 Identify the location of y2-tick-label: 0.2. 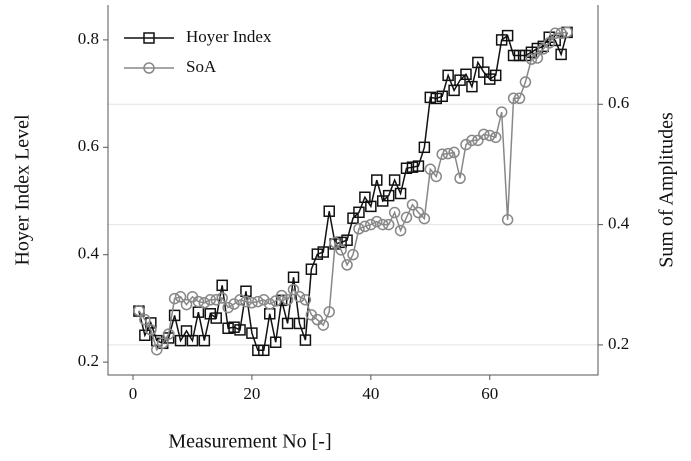
(618, 343).